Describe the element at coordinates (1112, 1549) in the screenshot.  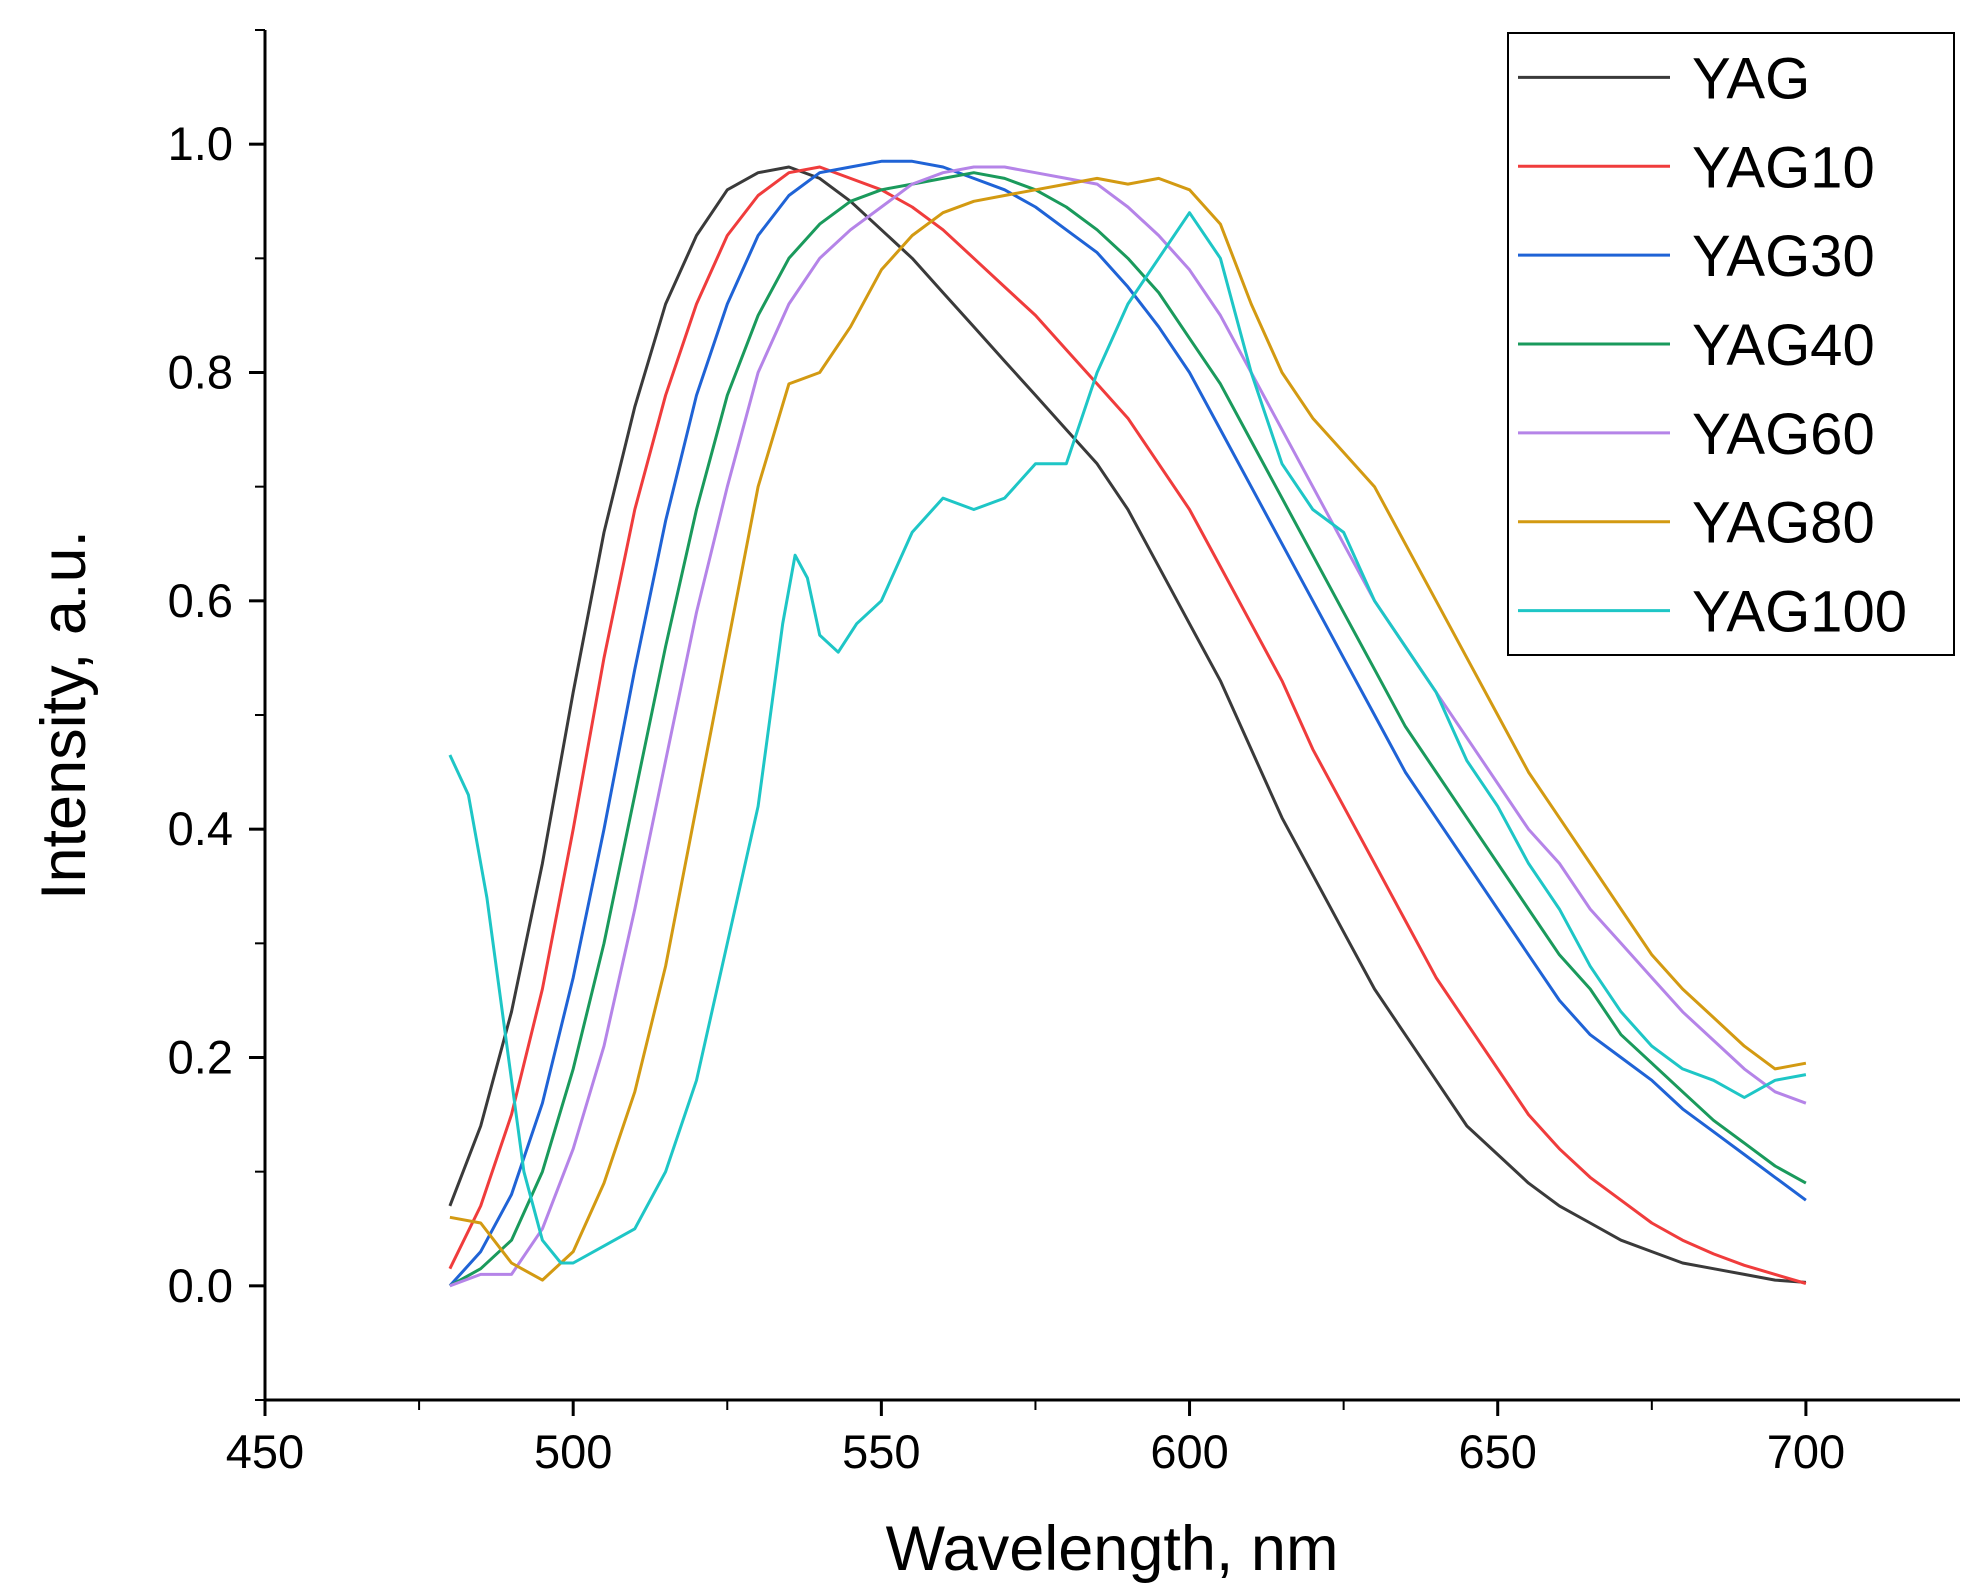
I see `x-axis-title: Wavelength, nm` at that location.